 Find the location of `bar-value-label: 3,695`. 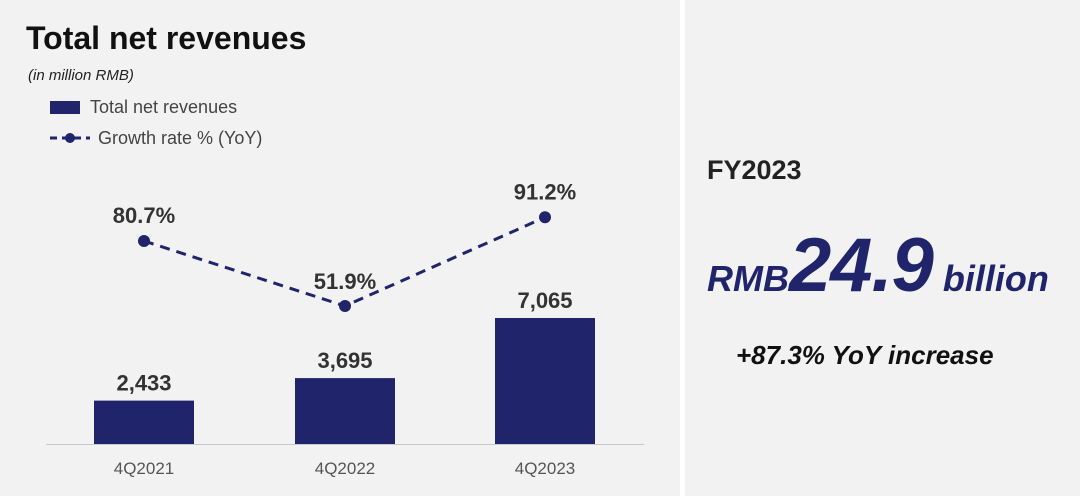

bar-value-label: 3,695 is located at coordinates (344, 360).